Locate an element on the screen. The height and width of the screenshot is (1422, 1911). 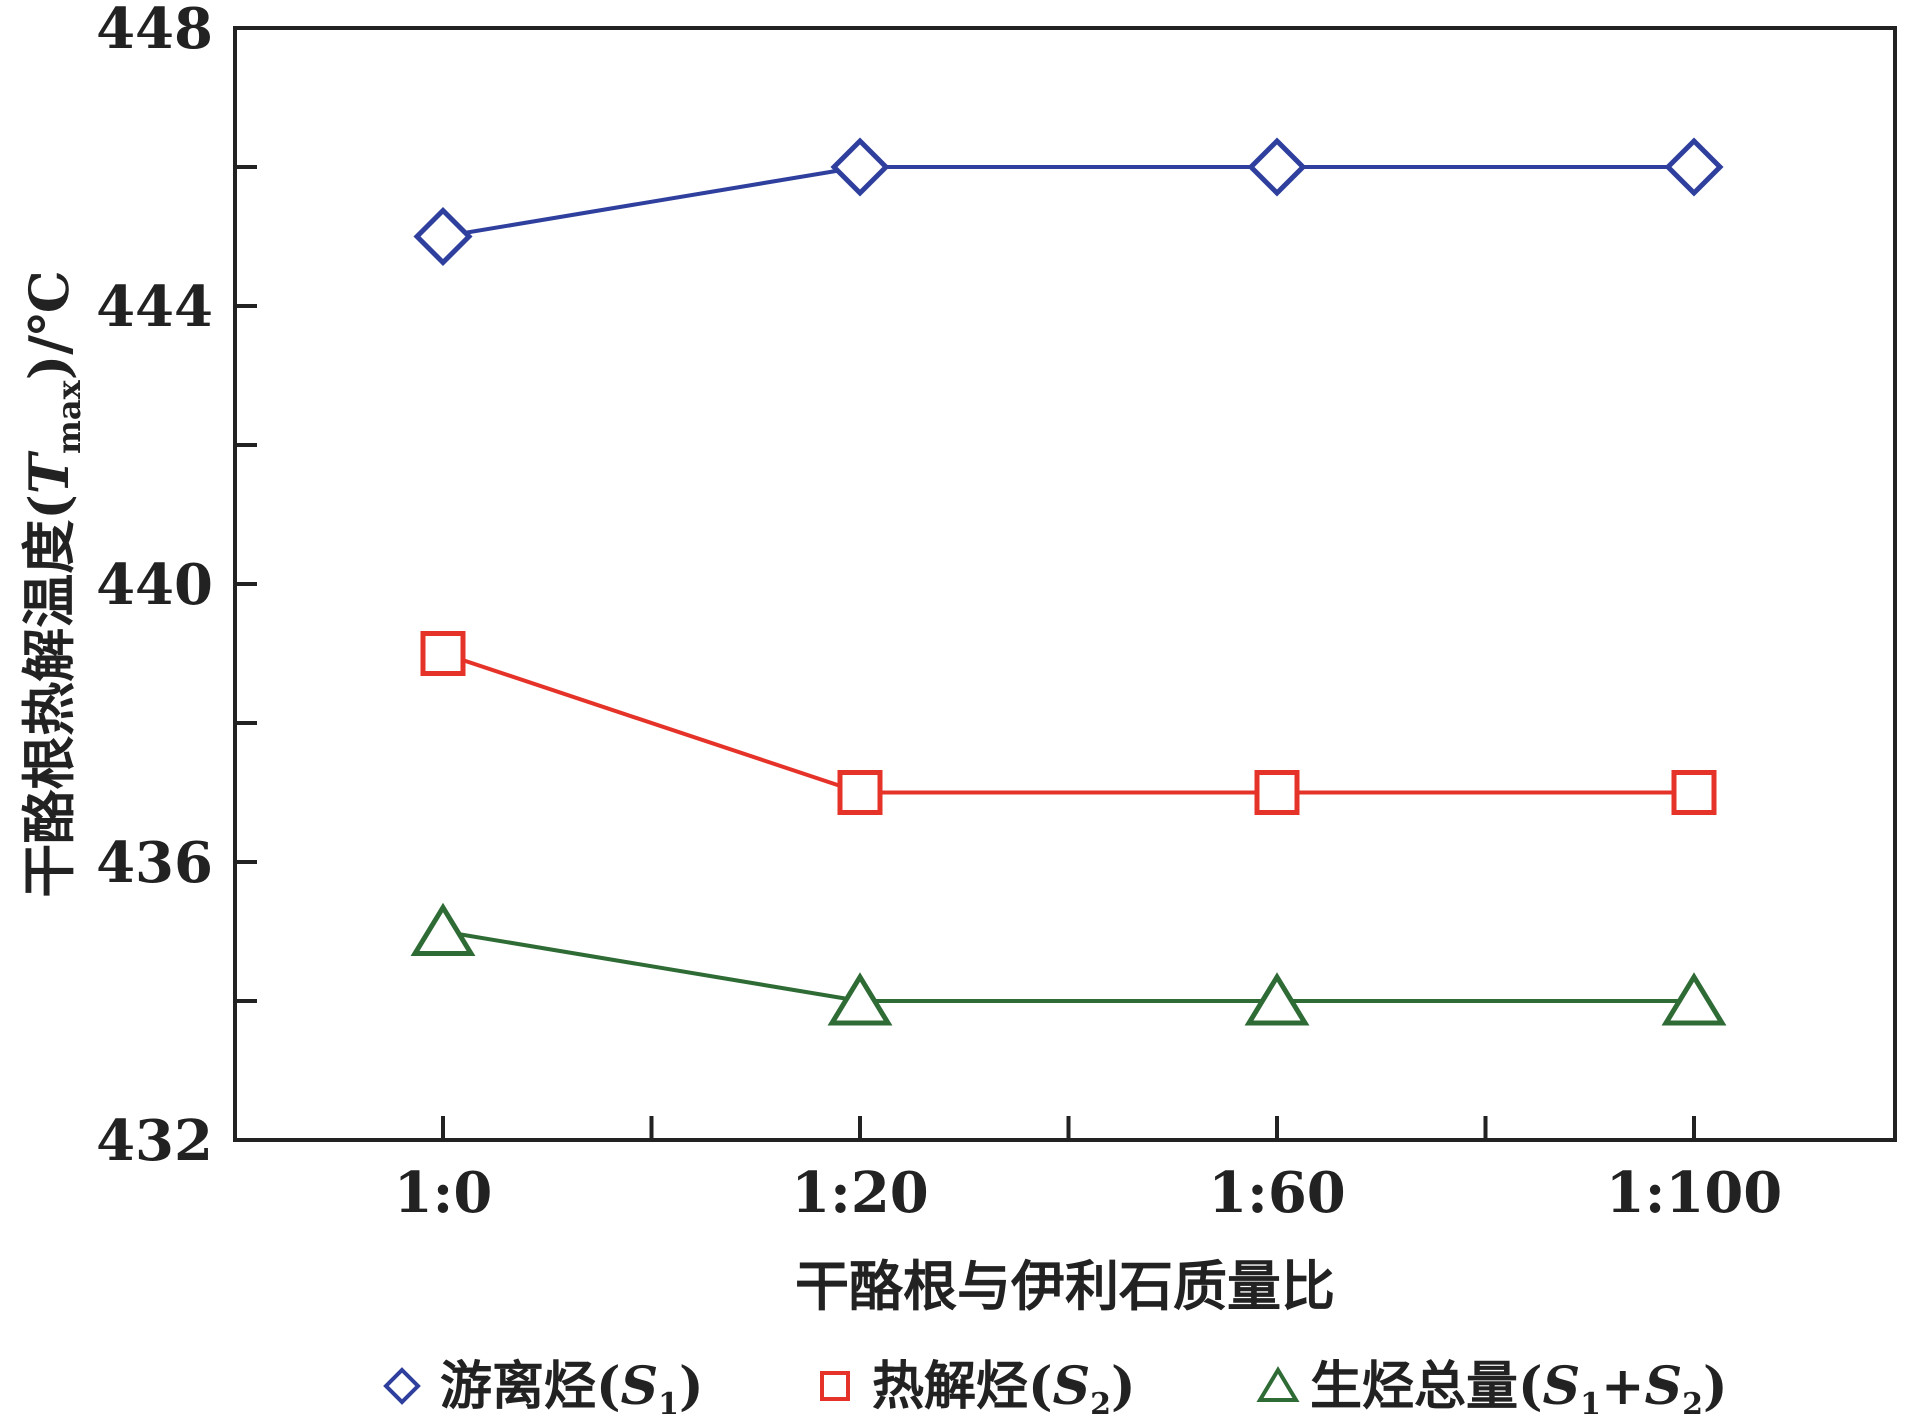
legend-item-total-generation: 生烃总量(S1+S2) is located at coordinates (1492, 1389).